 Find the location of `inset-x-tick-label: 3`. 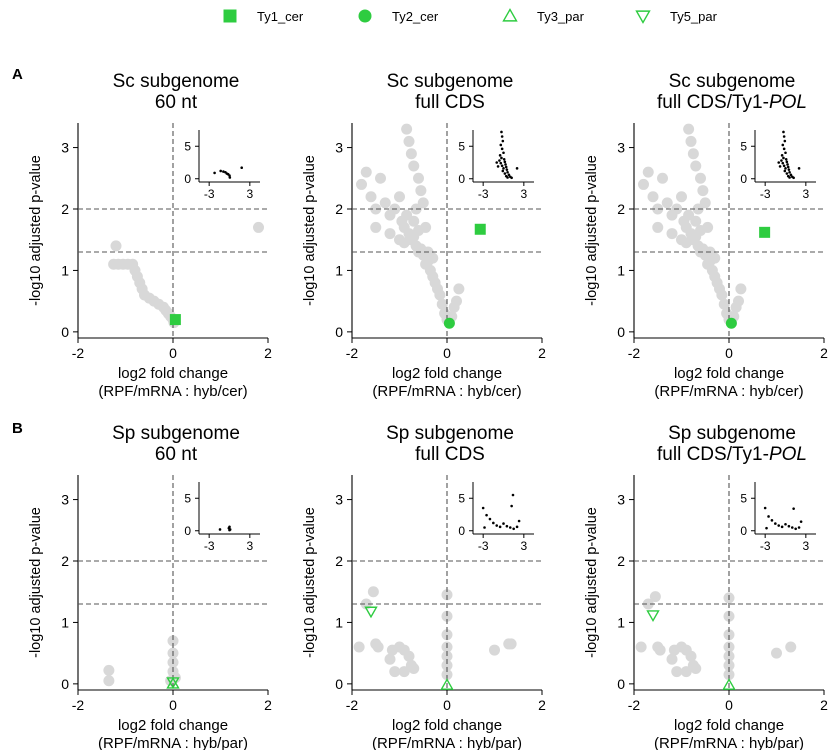

inset-x-tick-label: 3 is located at coordinates (523, 546).